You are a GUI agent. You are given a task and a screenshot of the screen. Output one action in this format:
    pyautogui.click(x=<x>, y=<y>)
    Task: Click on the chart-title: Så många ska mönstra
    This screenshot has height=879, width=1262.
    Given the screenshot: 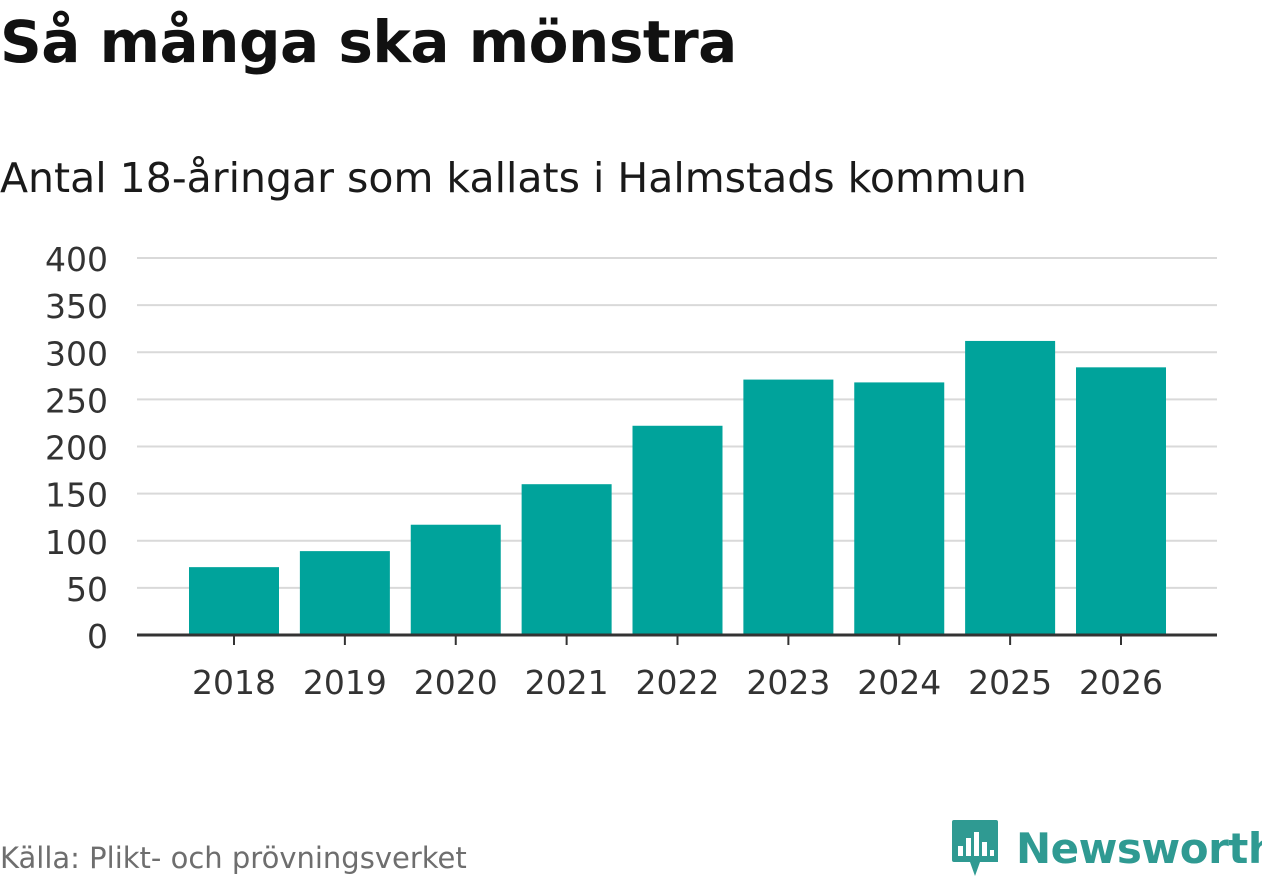 What is the action you would take?
    pyautogui.click(x=368, y=42)
    